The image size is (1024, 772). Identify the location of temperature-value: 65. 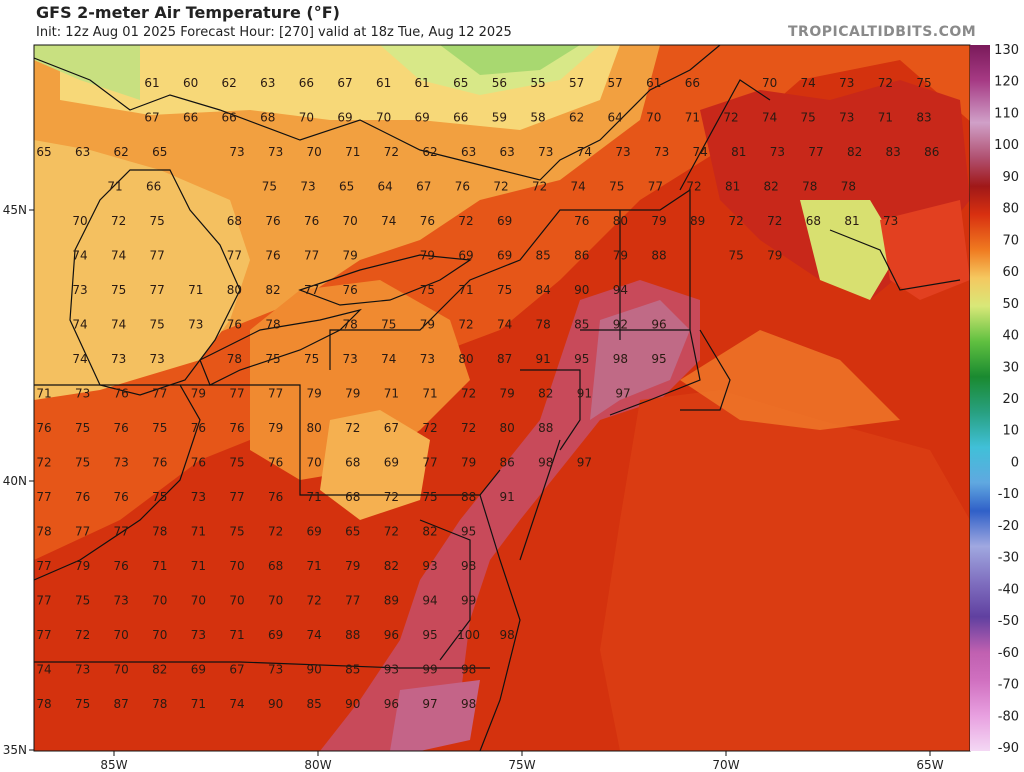
(352, 532).